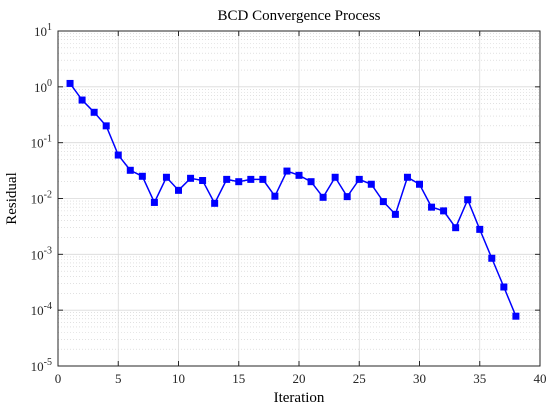  Describe the element at coordinates (419, 378) in the screenshot. I see `x-tick-label: 30` at that location.